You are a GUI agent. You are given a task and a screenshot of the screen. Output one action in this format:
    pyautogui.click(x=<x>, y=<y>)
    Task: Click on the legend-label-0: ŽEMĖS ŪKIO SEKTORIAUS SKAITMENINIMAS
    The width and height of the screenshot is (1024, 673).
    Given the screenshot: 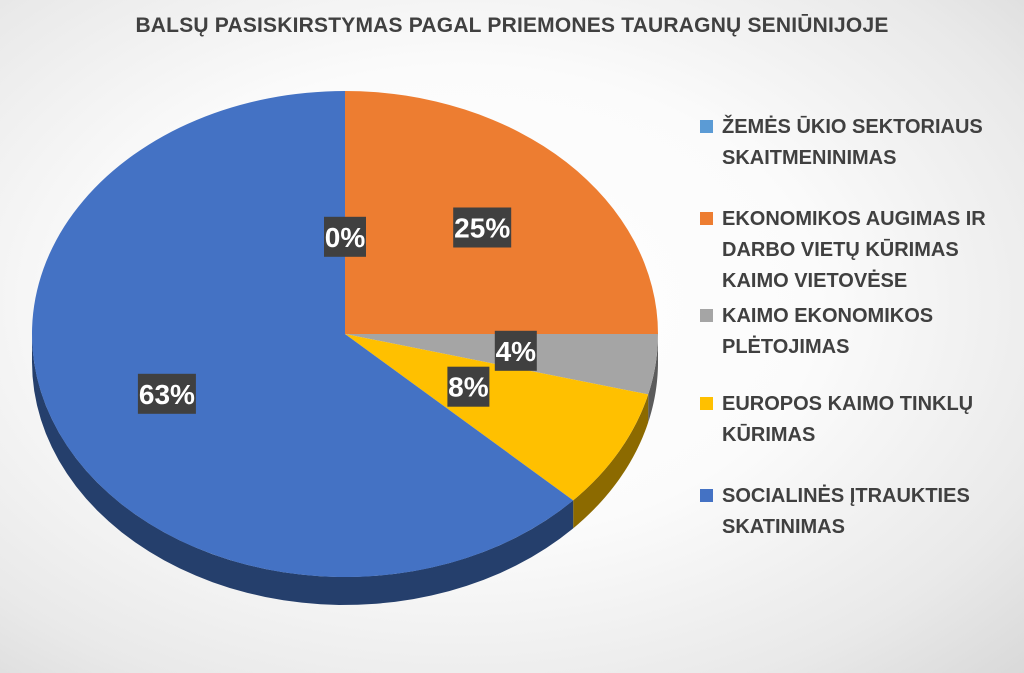 What is the action you would take?
    pyautogui.click(x=852, y=142)
    